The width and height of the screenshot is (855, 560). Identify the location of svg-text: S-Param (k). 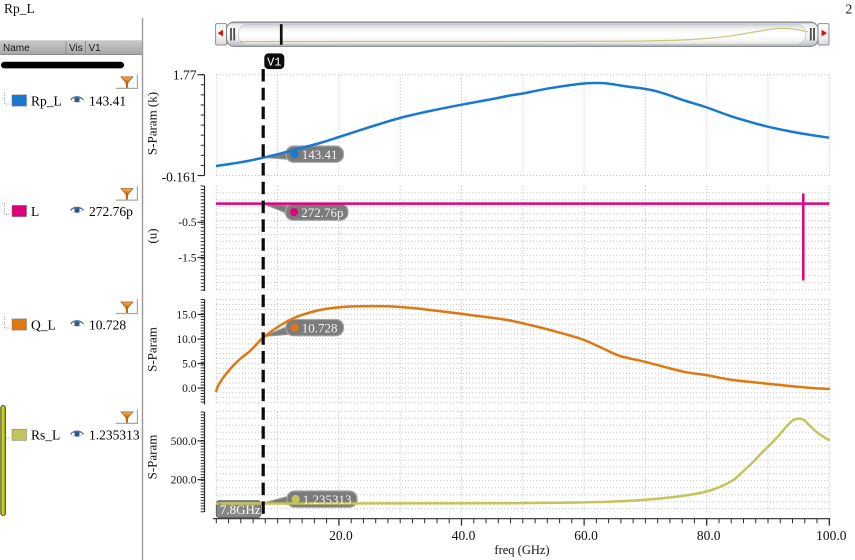
(152, 123).